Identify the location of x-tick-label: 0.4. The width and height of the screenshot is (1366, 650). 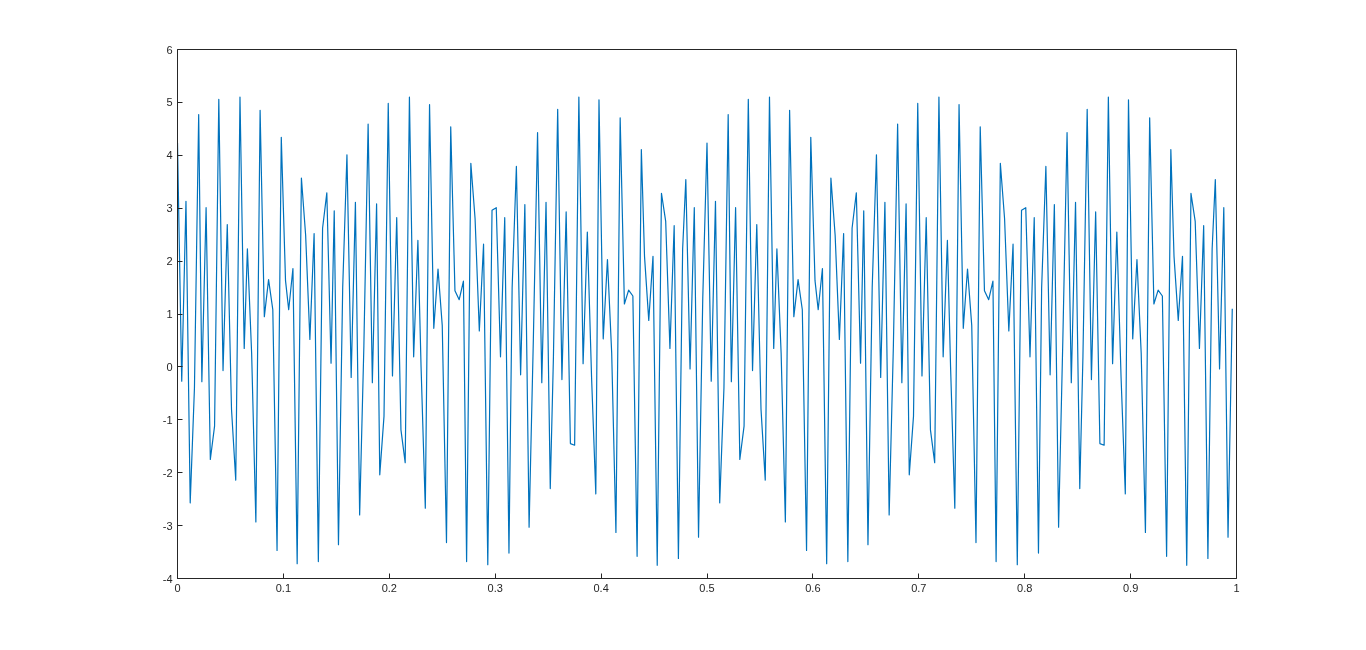
(601, 587).